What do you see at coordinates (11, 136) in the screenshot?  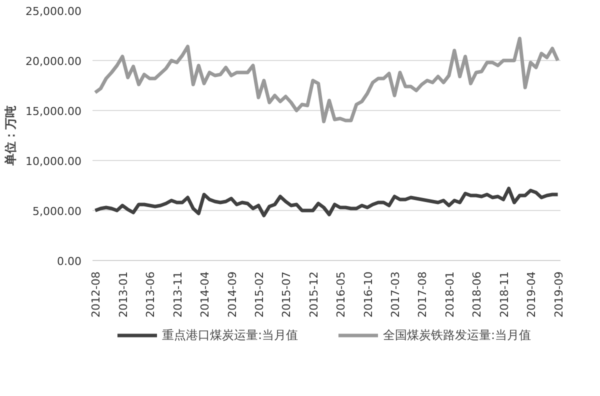 I see `y-axis-title: 单位：万吨` at bounding box center [11, 136].